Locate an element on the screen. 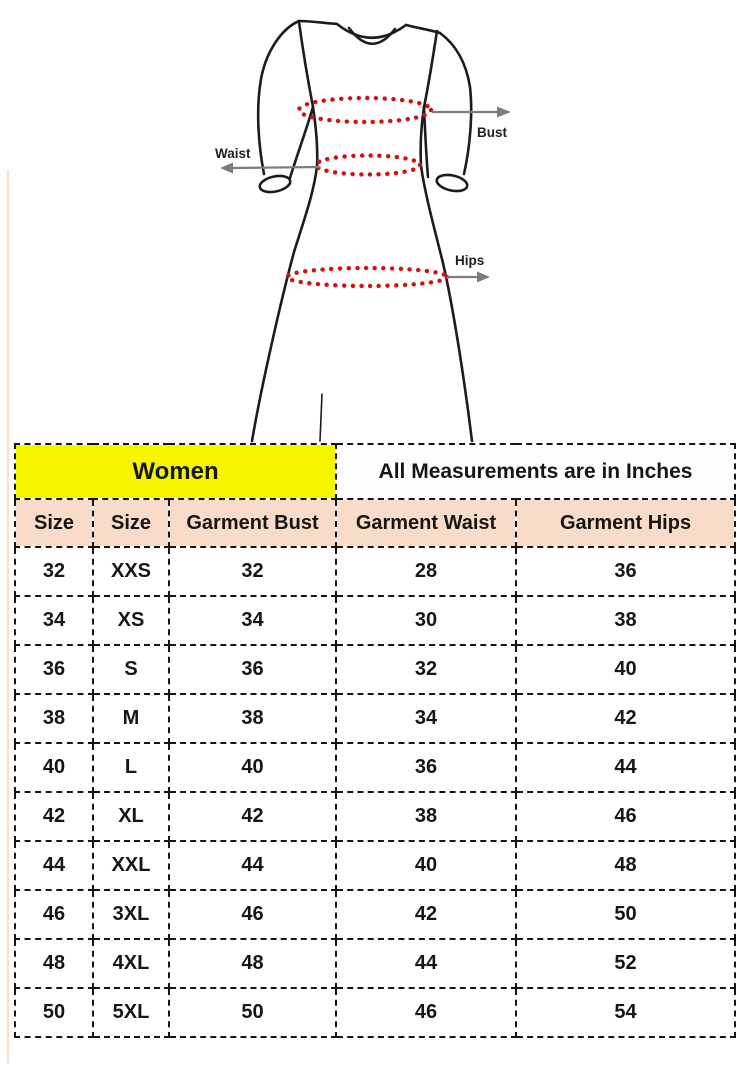  hips-arrowhead-icon is located at coordinates (483, 277).